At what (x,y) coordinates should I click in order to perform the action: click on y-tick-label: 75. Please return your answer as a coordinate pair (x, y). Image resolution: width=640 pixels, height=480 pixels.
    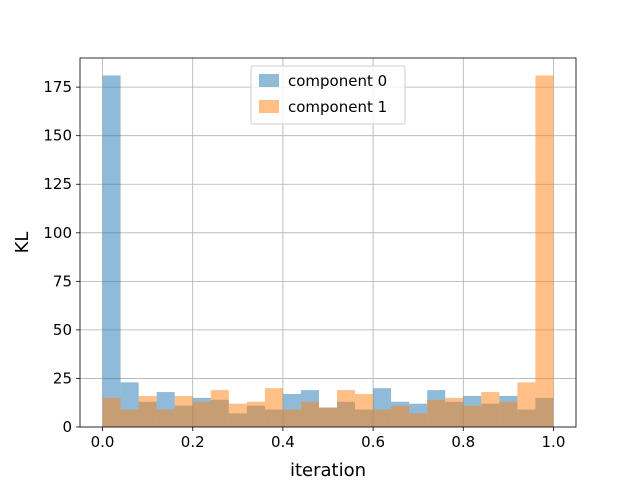
    Looking at the image, I should click on (62, 281).